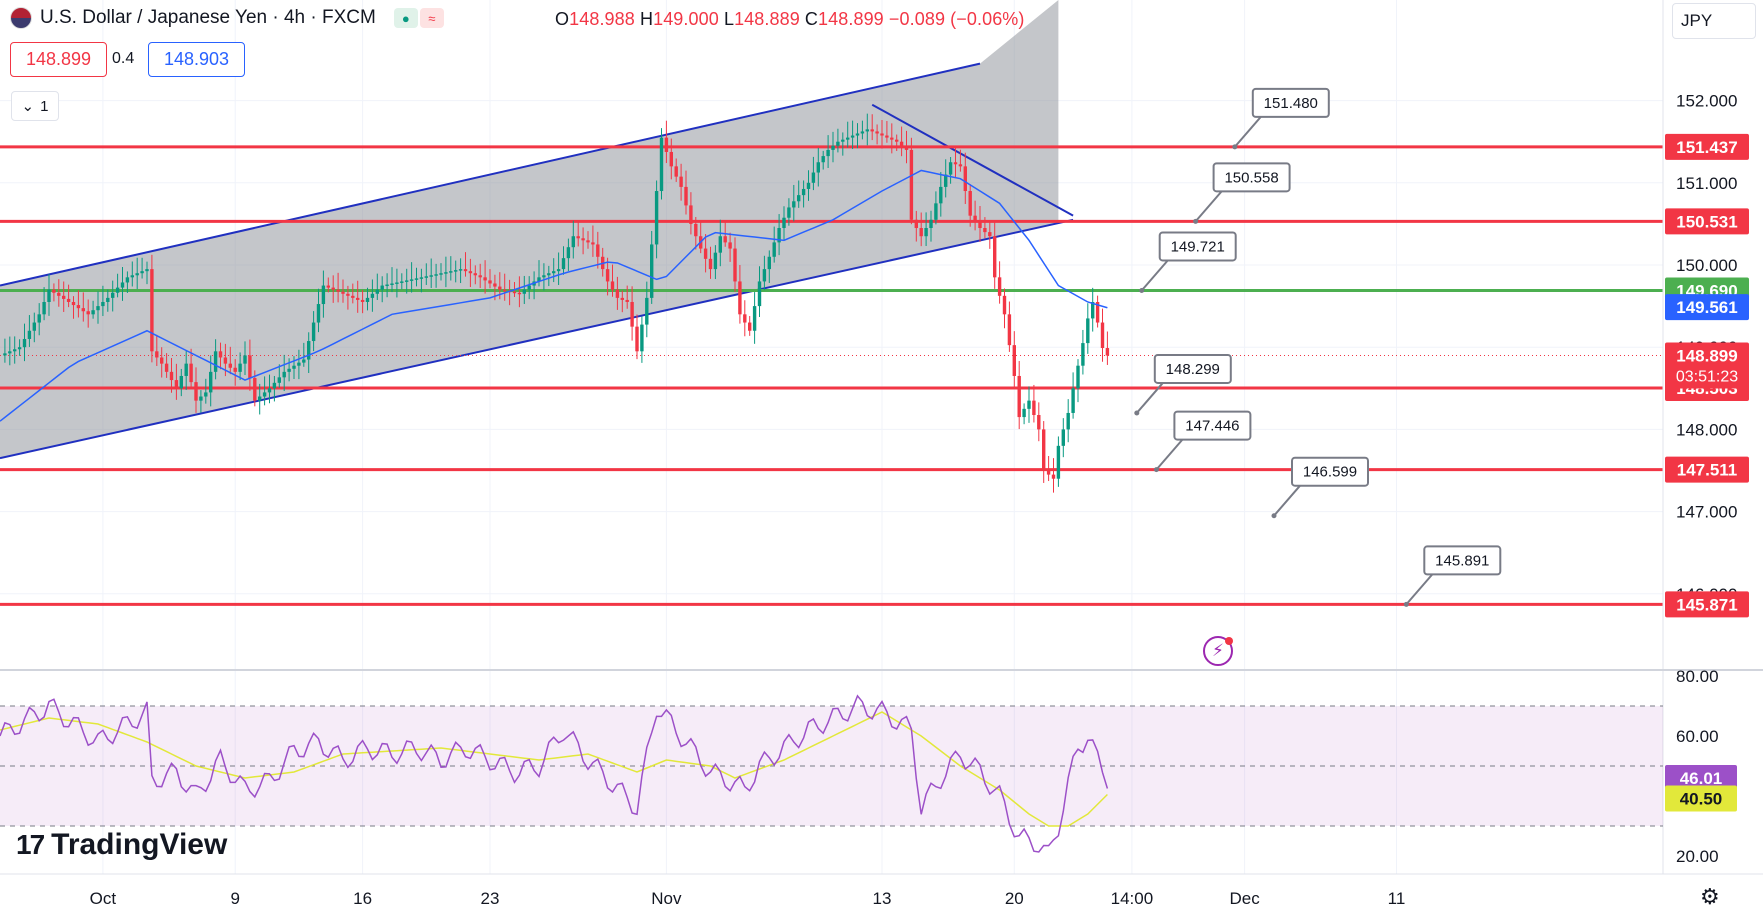 Image resolution: width=1763 pixels, height=916 pixels. Describe the element at coordinates (1710, 896) in the screenshot. I see `gear-icon: ⚙` at that location.